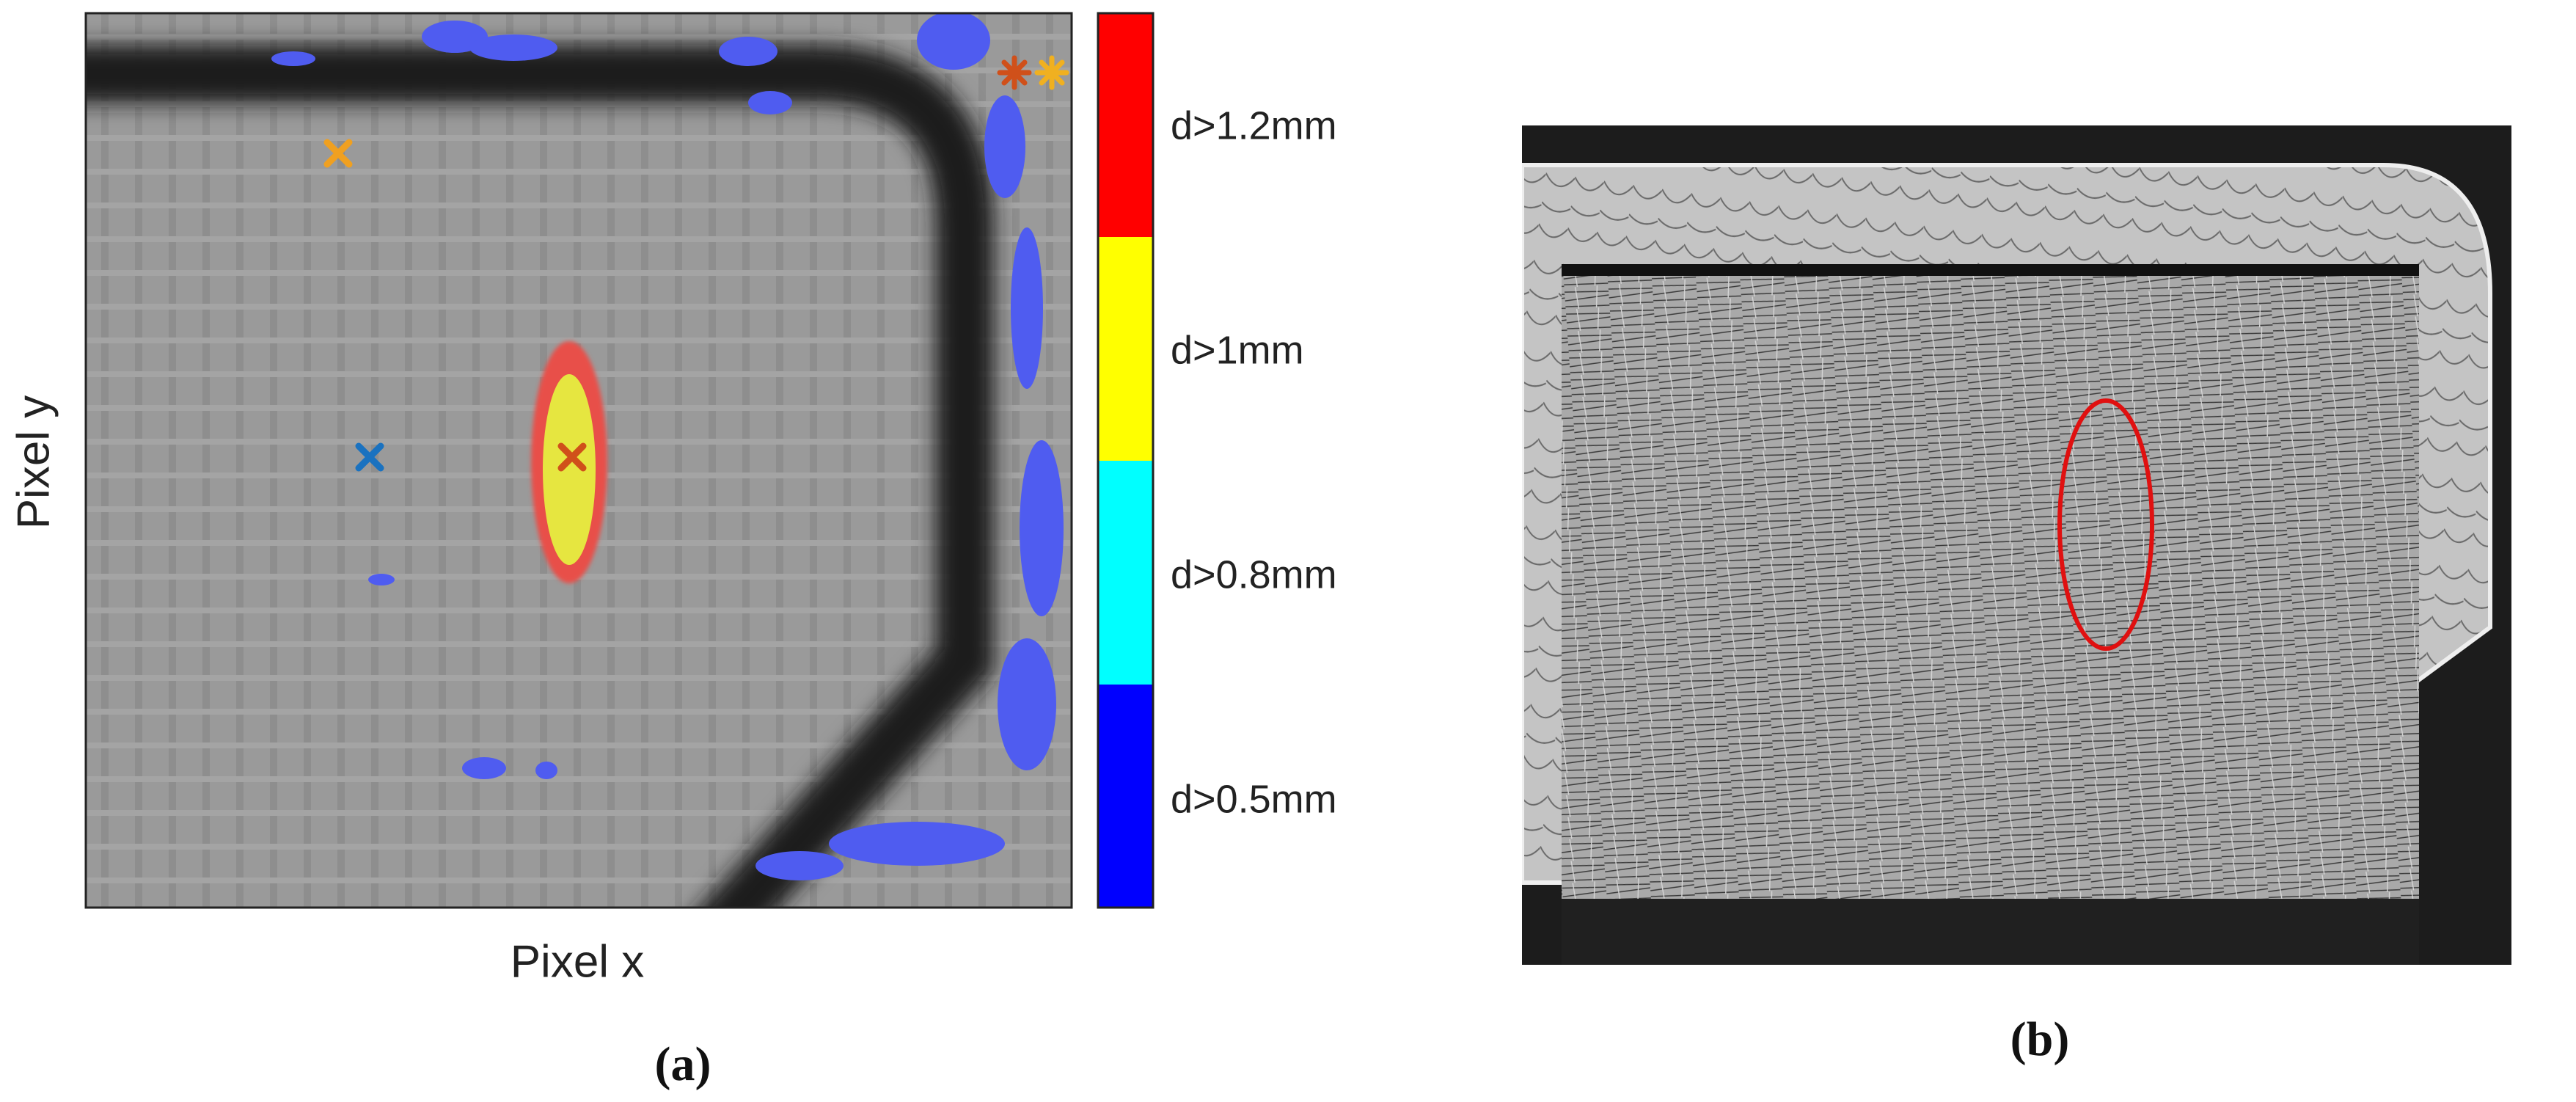 This screenshot has width=2576, height=1102. I want to click on x-axis-label: Pixel x, so click(578, 961).